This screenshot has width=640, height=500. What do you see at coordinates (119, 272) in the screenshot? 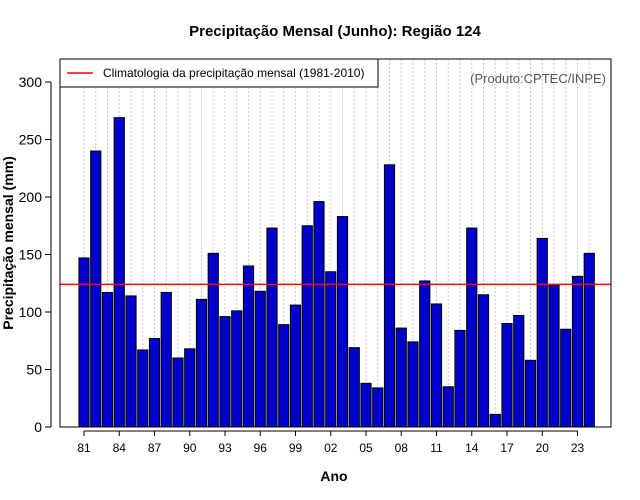
I see `bar-1984` at bounding box center [119, 272].